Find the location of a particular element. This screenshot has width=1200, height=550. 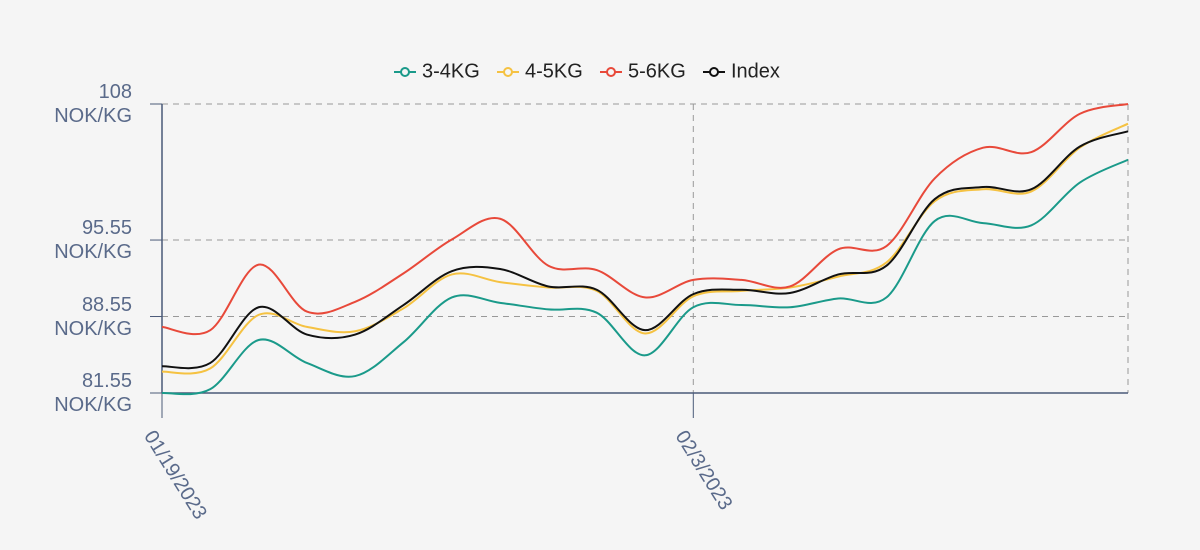

y-tick-label: 88.55 NOK/KG is located at coordinates (93, 316).